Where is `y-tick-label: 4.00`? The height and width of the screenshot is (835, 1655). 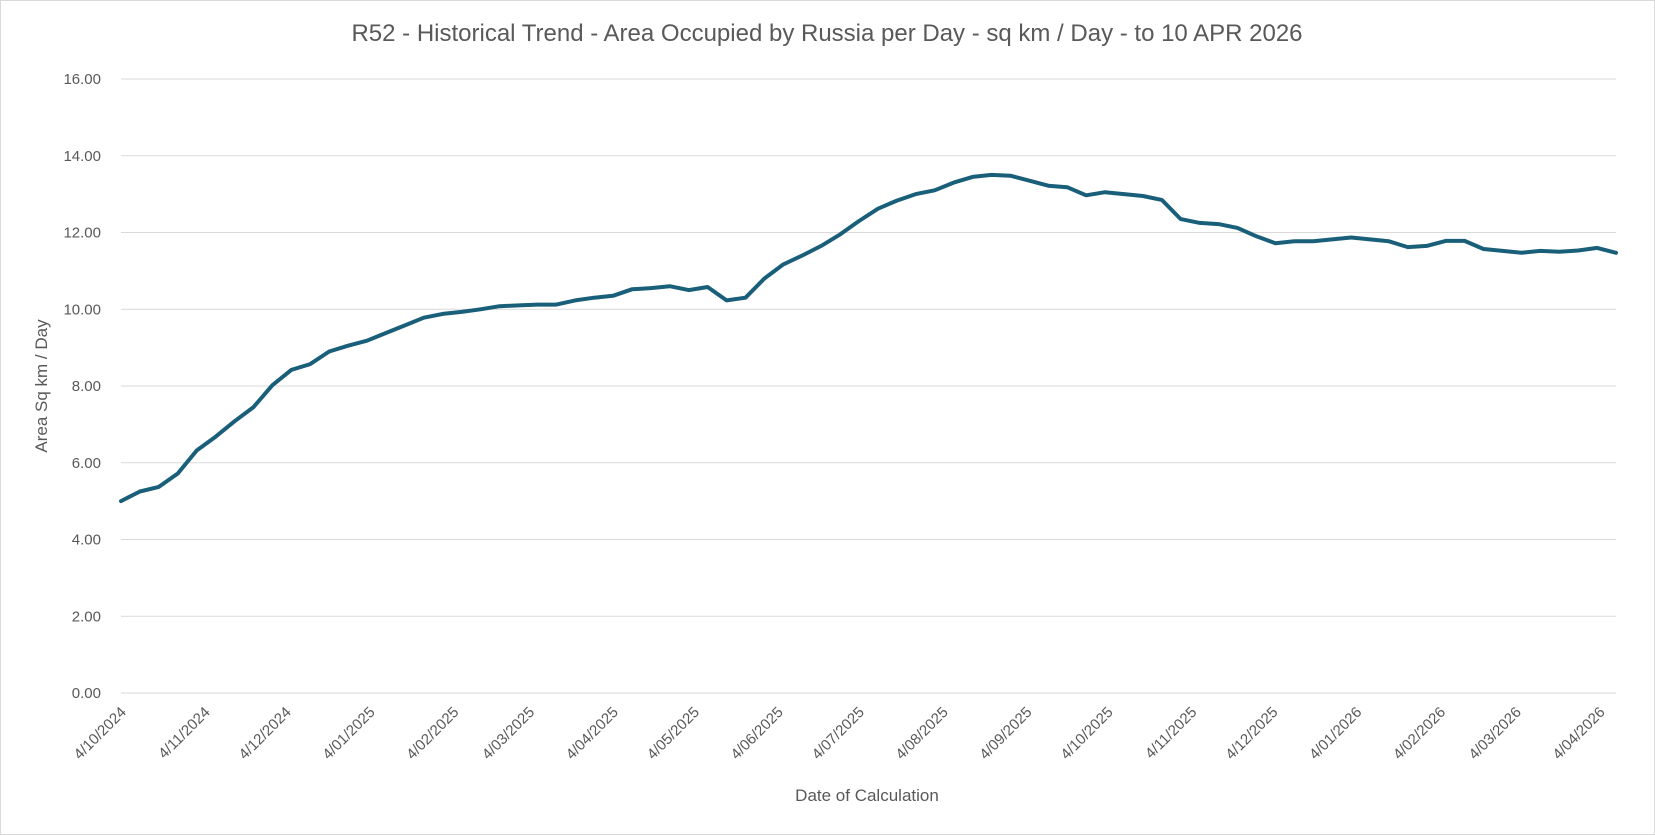
y-tick-label: 4.00 is located at coordinates (86, 540).